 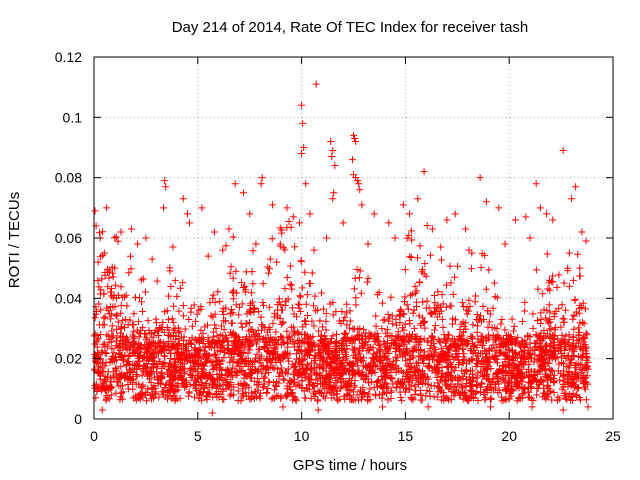 What do you see at coordinates (94, 436) in the screenshot?
I see `x-tick-label: 0` at bounding box center [94, 436].